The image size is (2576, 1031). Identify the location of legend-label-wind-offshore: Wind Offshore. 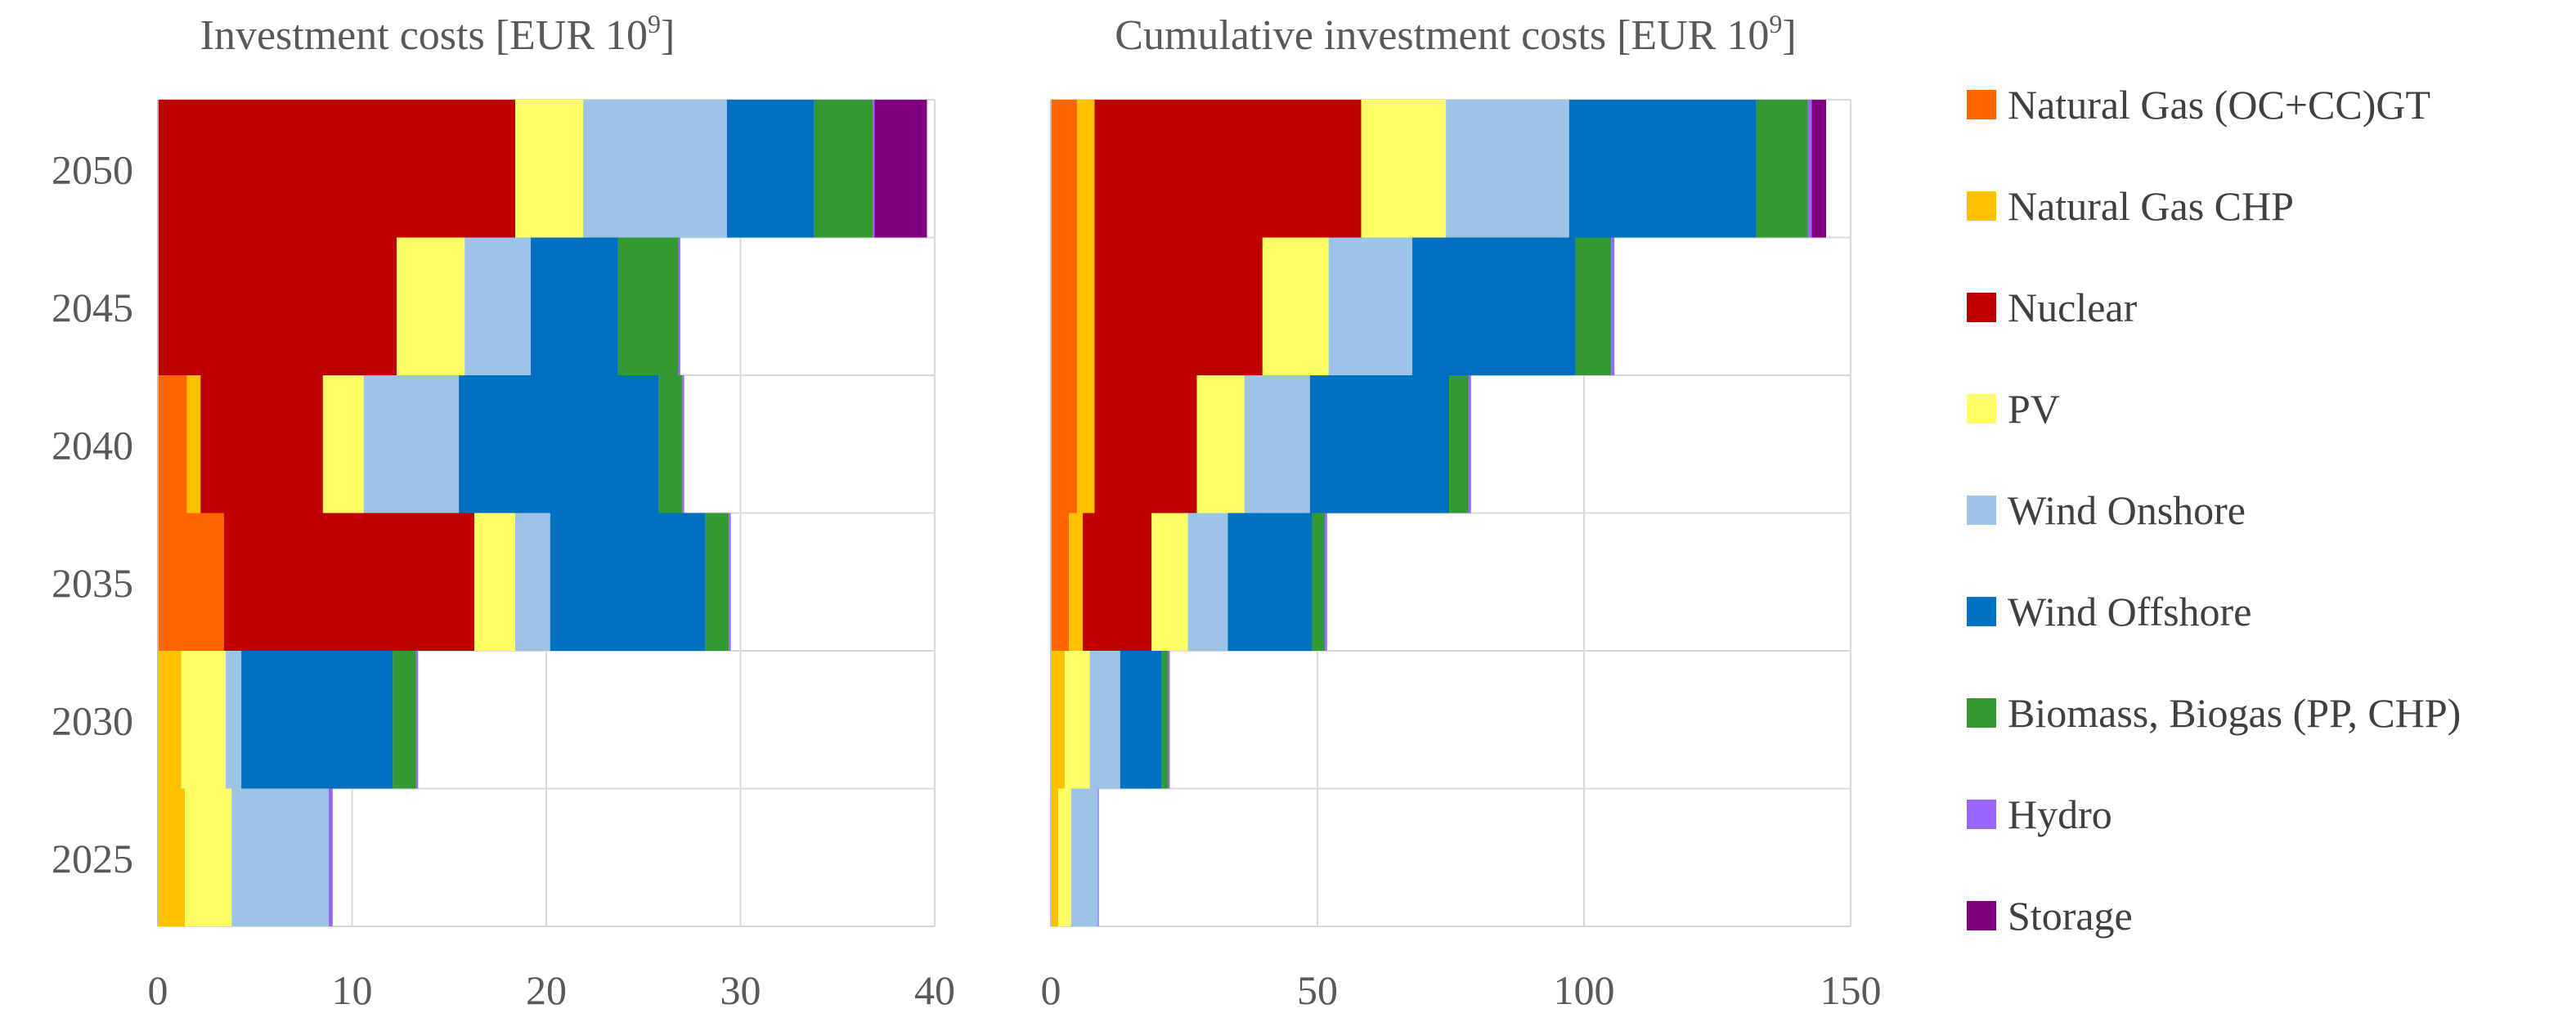
(2129, 611).